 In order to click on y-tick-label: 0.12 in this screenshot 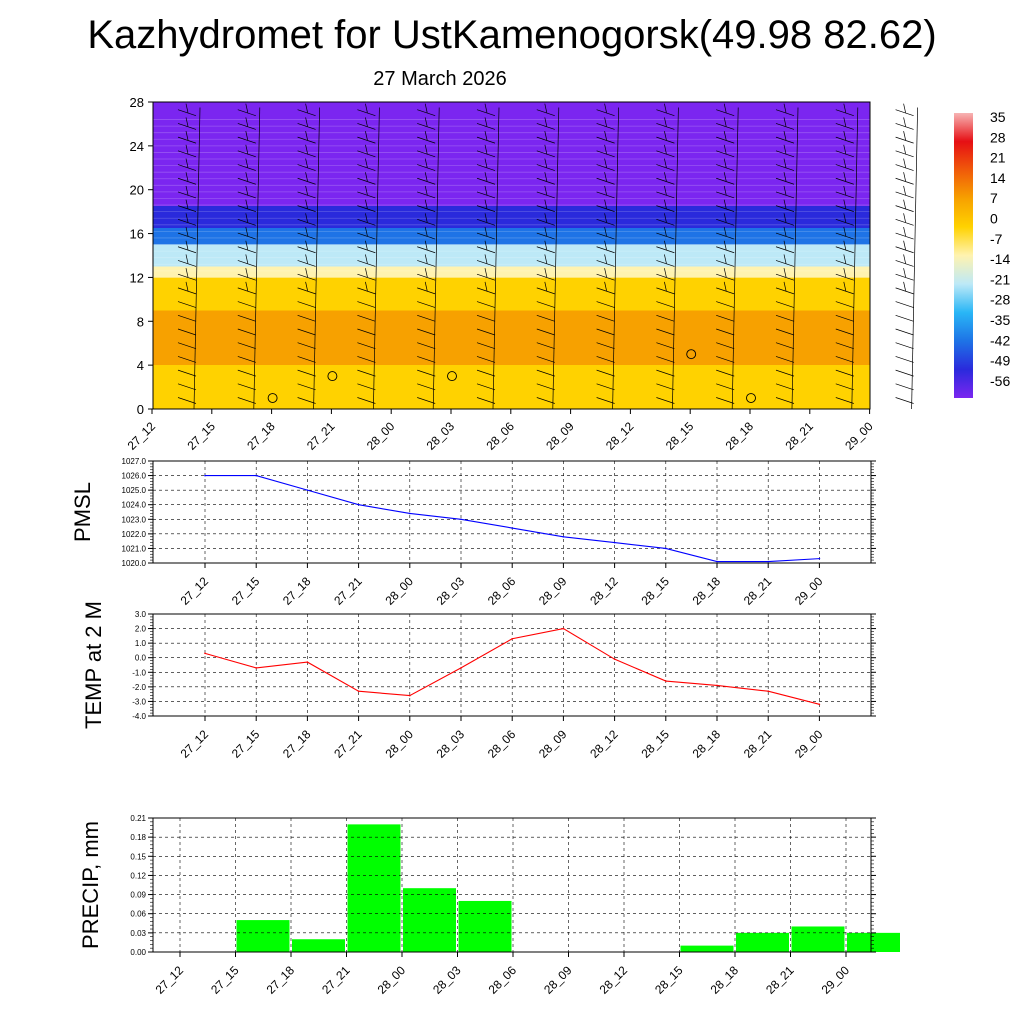, I will do `click(138, 875)`.